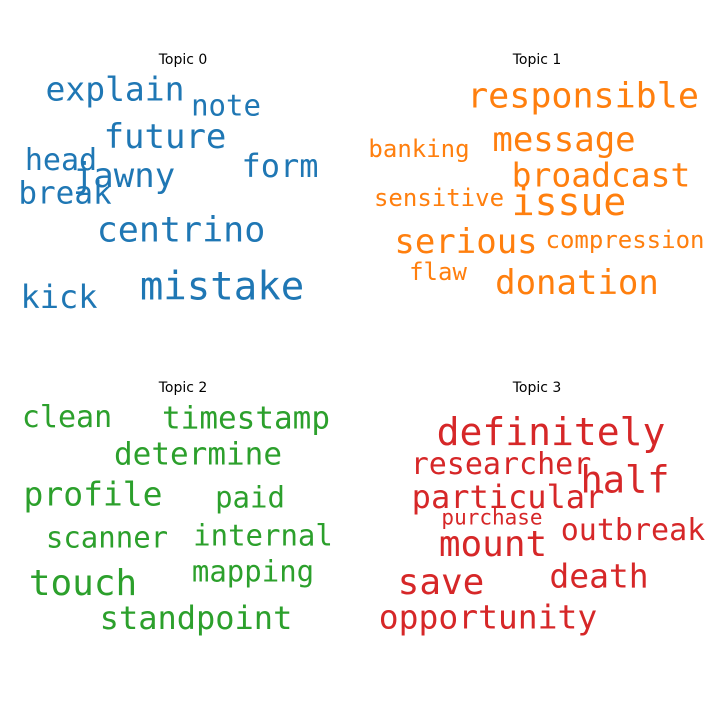  Describe the element at coordinates (181, 230) in the screenshot. I see `topic-0-word-centrino: centrino` at that location.